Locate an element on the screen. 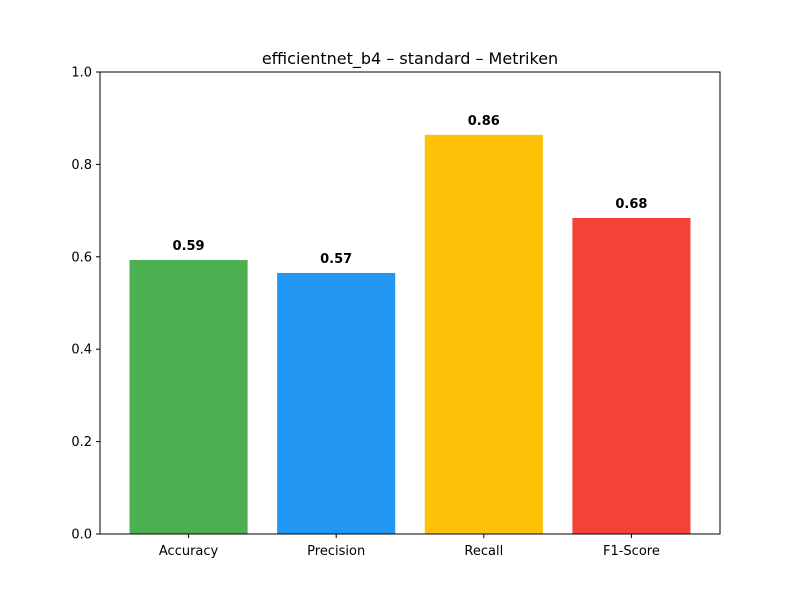 This screenshot has width=800, height=600. x-axis: Accuracy Precision Recall F1-Score is located at coordinates (409, 546).